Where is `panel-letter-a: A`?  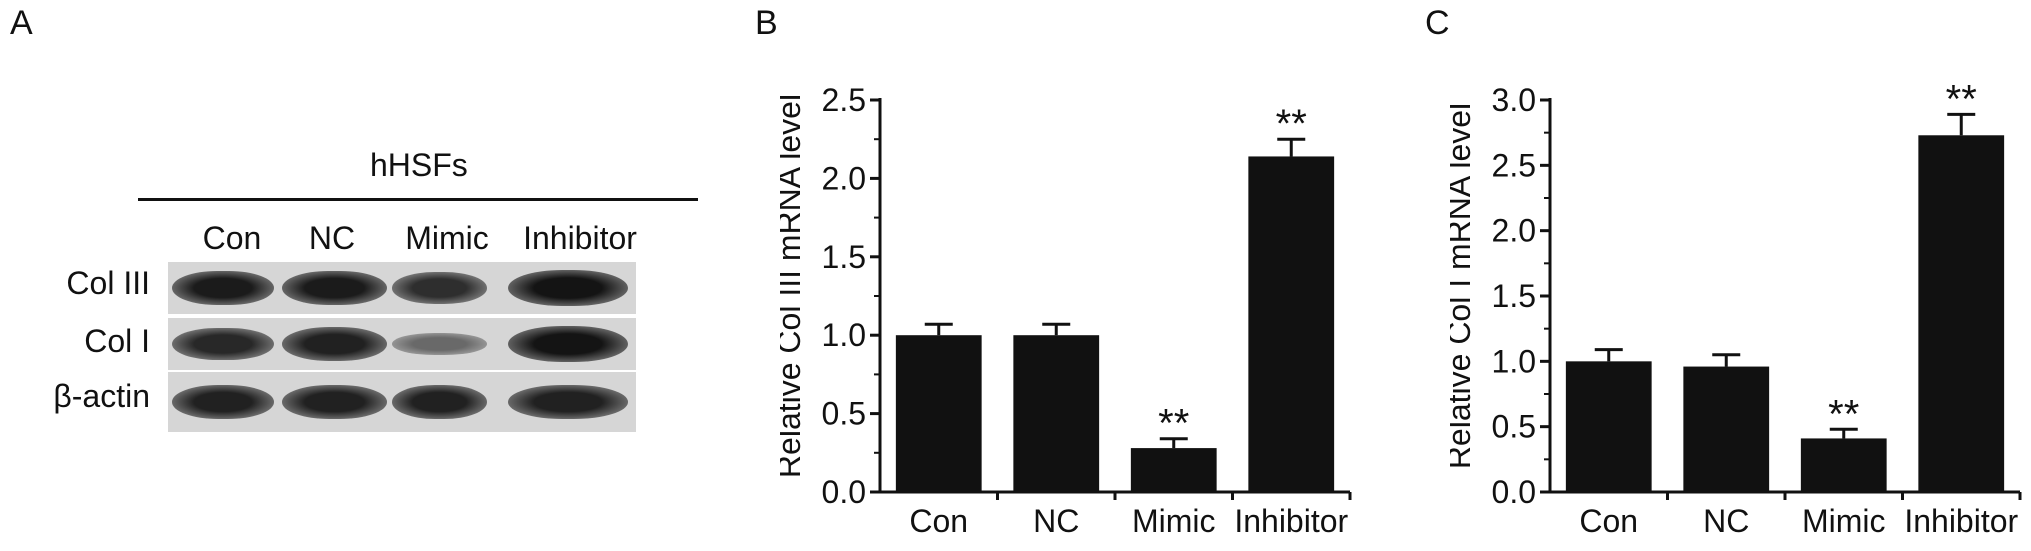 panel-letter-a: A is located at coordinates (21, 23).